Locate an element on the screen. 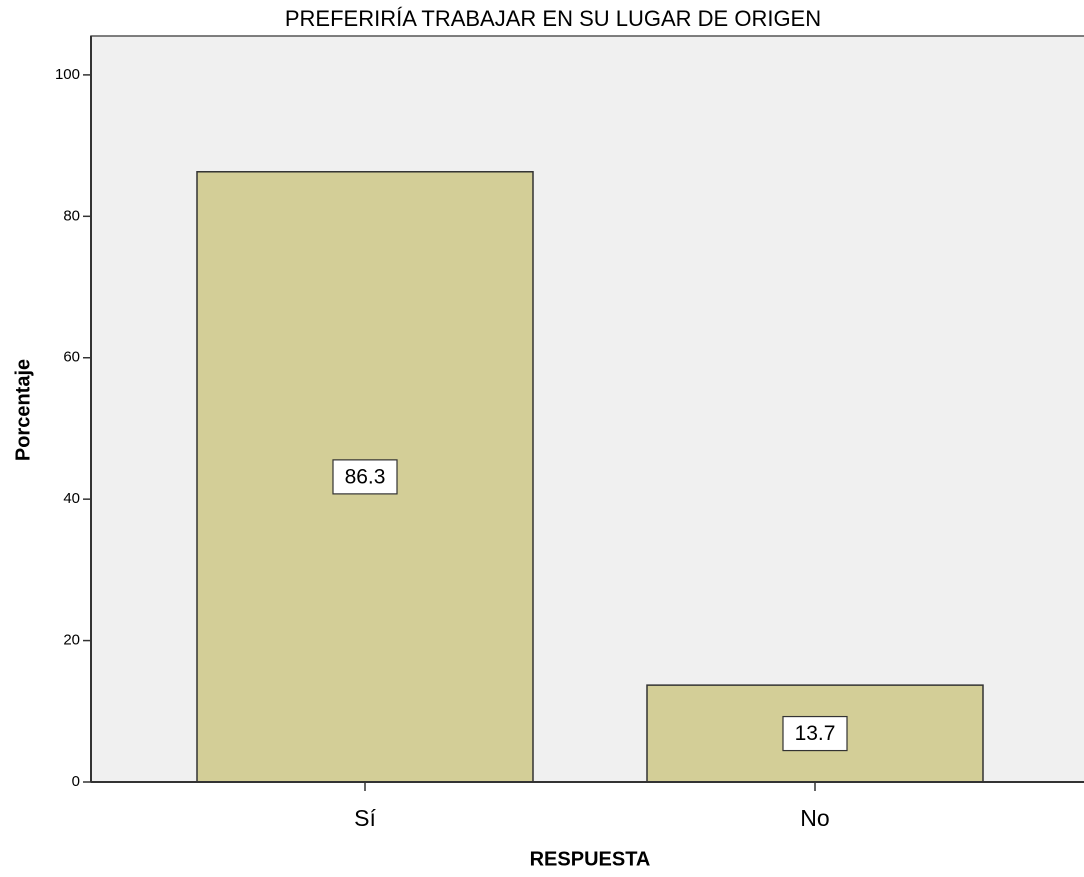 Image resolution: width=1084 pixels, height=877 pixels. value-label: 13.7 is located at coordinates (815, 733).